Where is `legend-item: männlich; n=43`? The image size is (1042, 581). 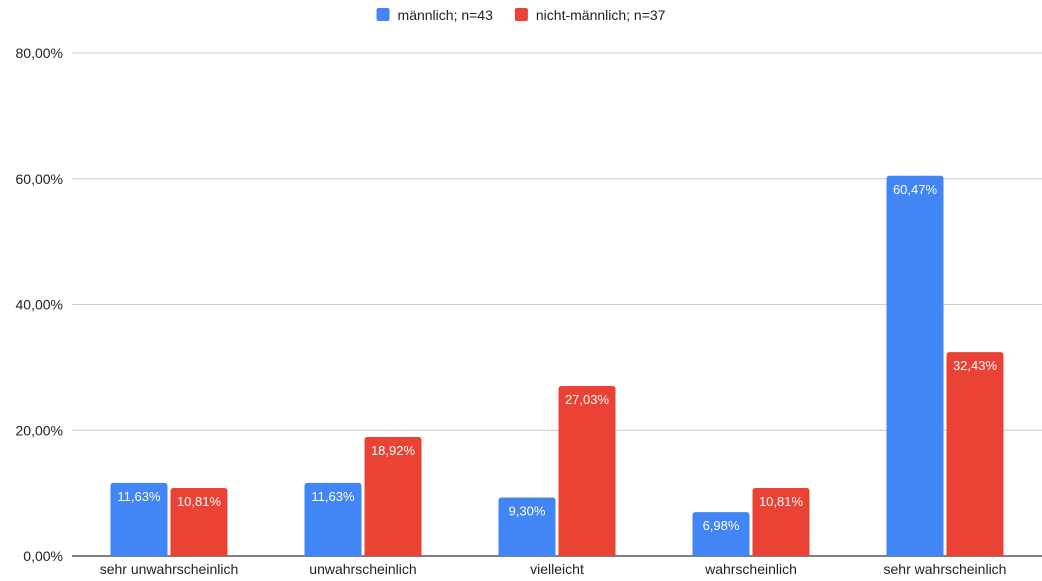 legend-item: männlich; n=43 is located at coordinates (435, 15).